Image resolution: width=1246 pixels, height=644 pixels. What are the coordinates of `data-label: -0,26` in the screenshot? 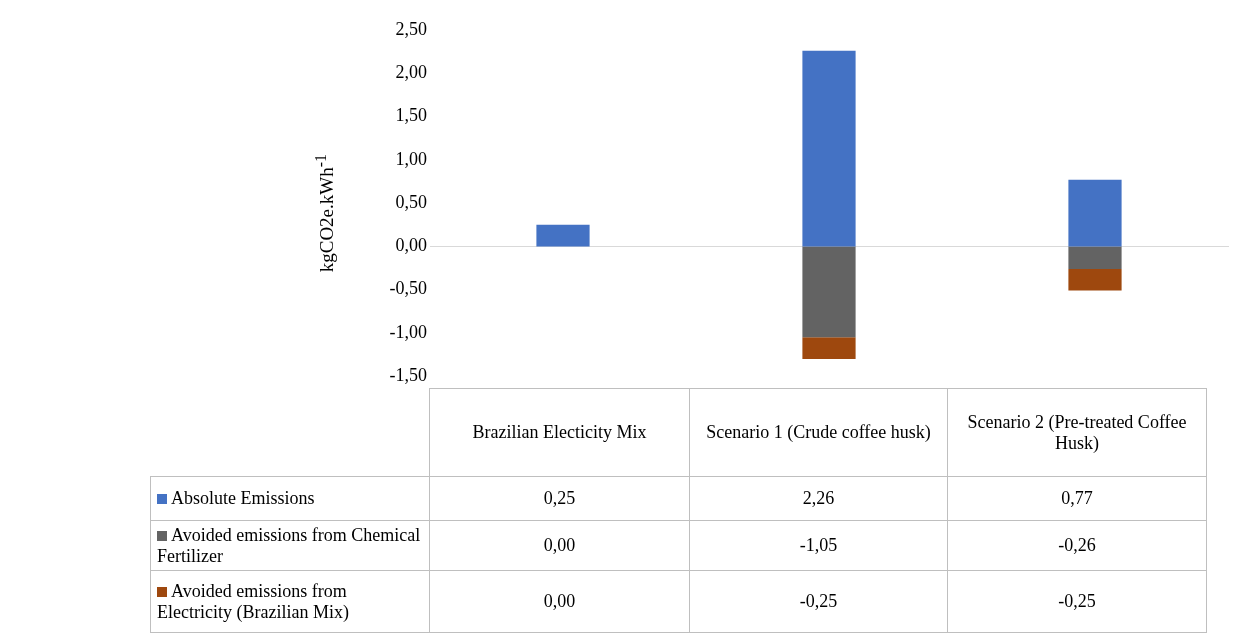 It's located at (1077, 545).